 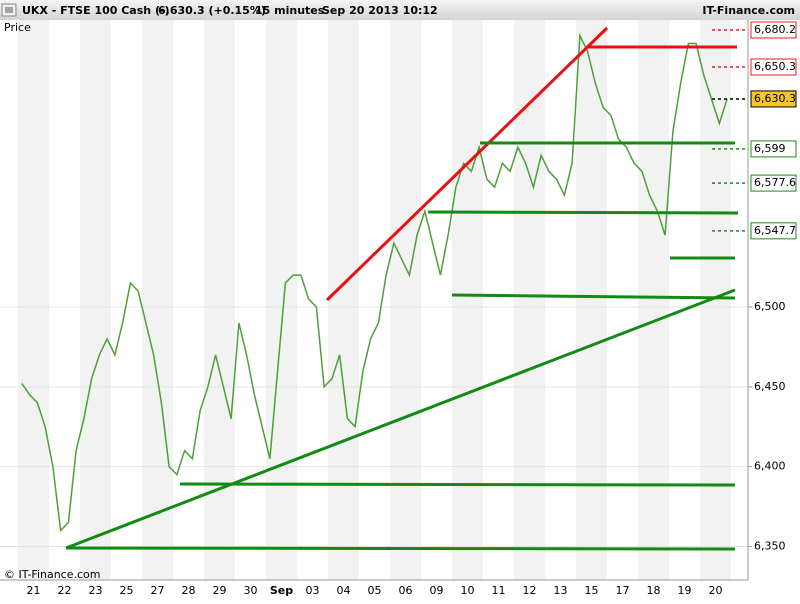 I want to click on interval: 15 minutes, so click(x=290, y=10).